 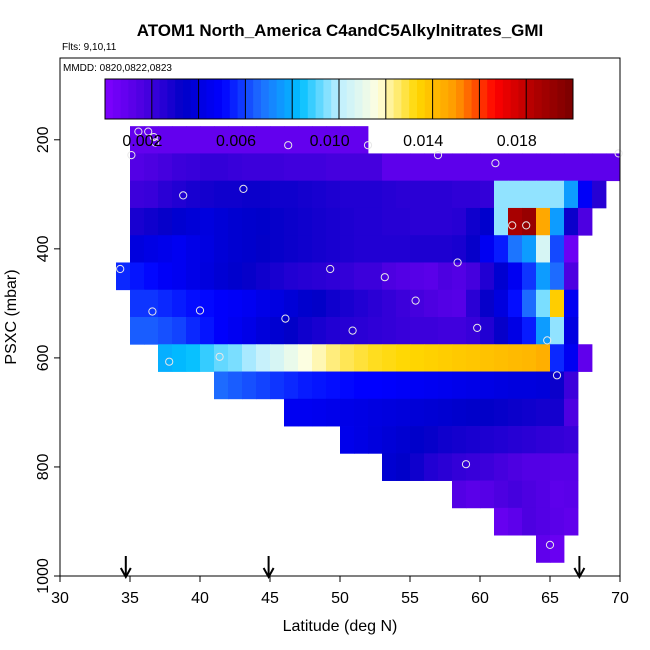 What do you see at coordinates (11, 316) in the screenshot?
I see `y-axis-label: PSXC (mbar)` at bounding box center [11, 316].